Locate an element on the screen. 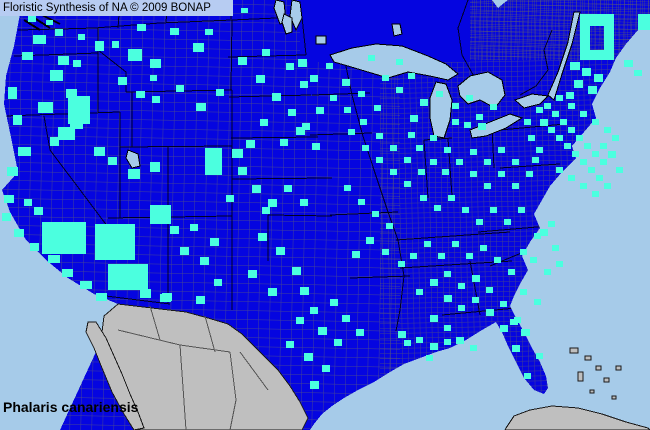 The height and width of the screenshot is (430, 650). lake-superior is located at coordinates (394, 62).